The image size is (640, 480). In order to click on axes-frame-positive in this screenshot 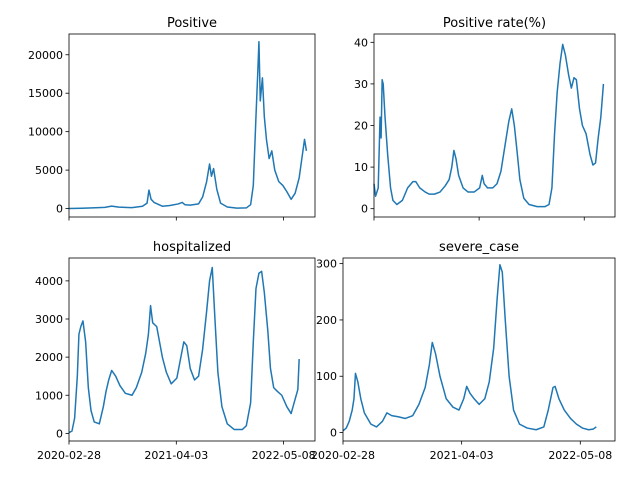, I will do `click(192, 125)`.